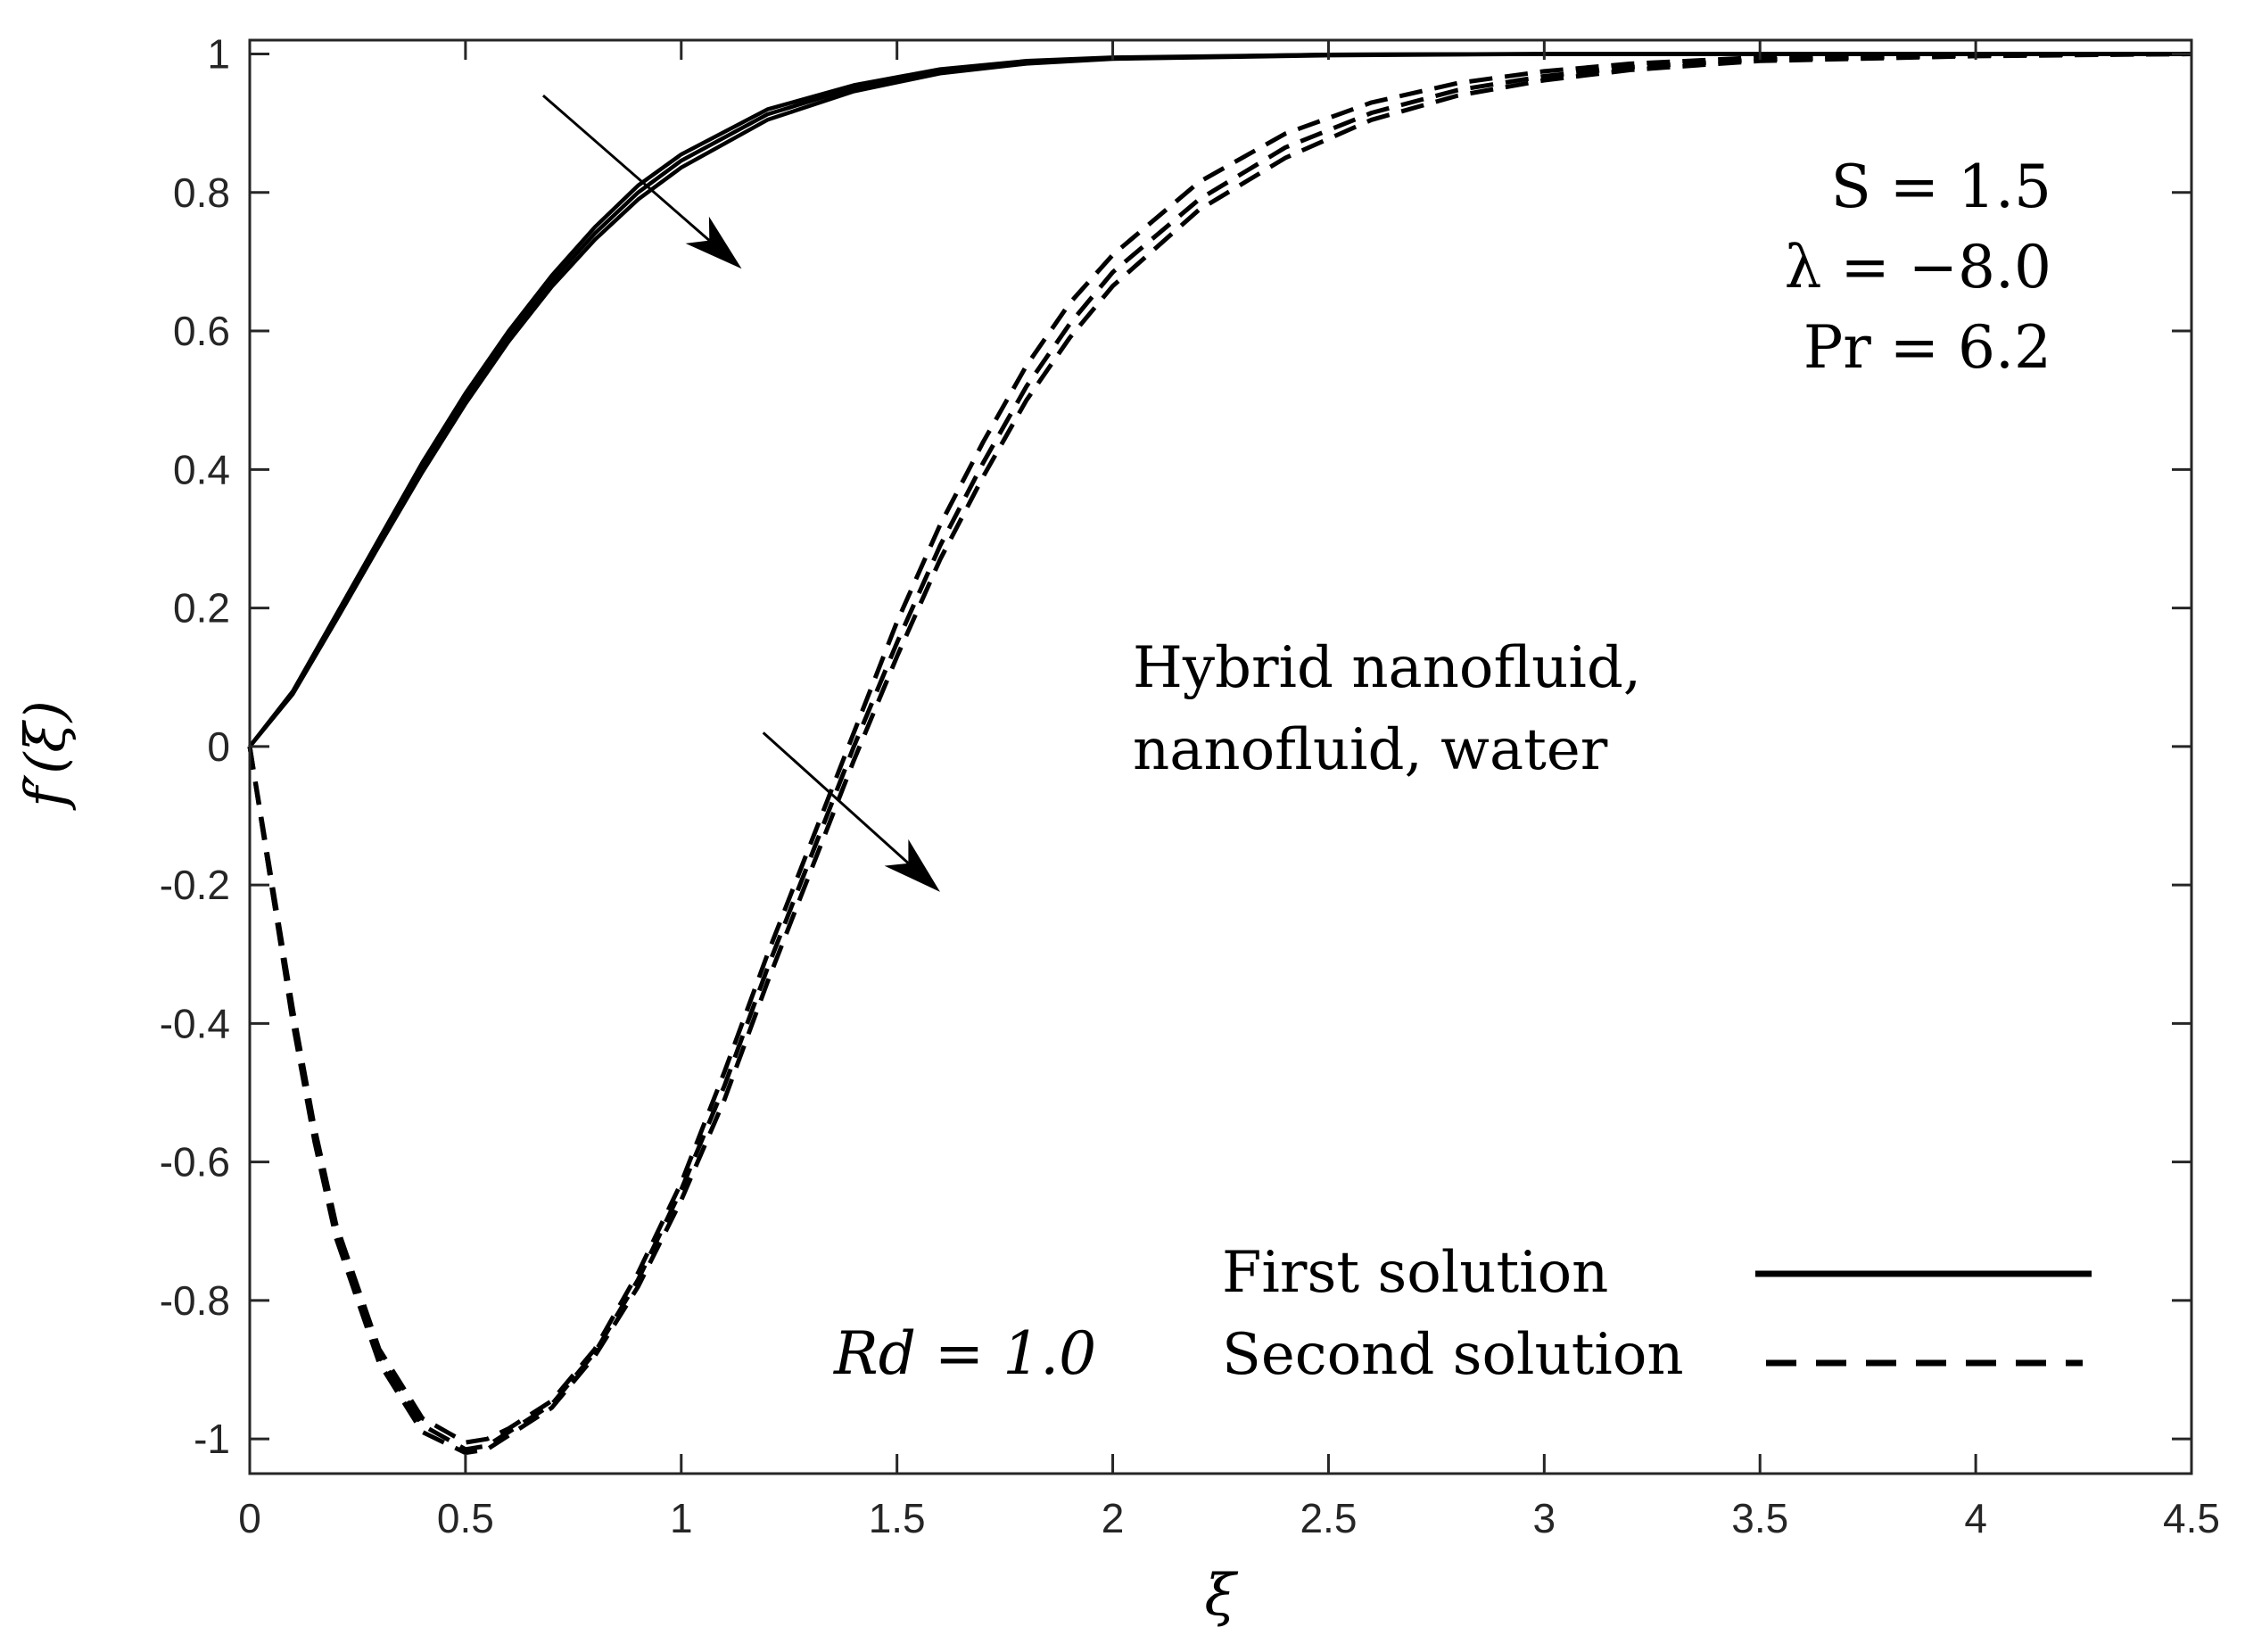 The width and height of the screenshot is (2245, 1652). I want to click on x-tick-label: 2.5, so click(1328, 1518).